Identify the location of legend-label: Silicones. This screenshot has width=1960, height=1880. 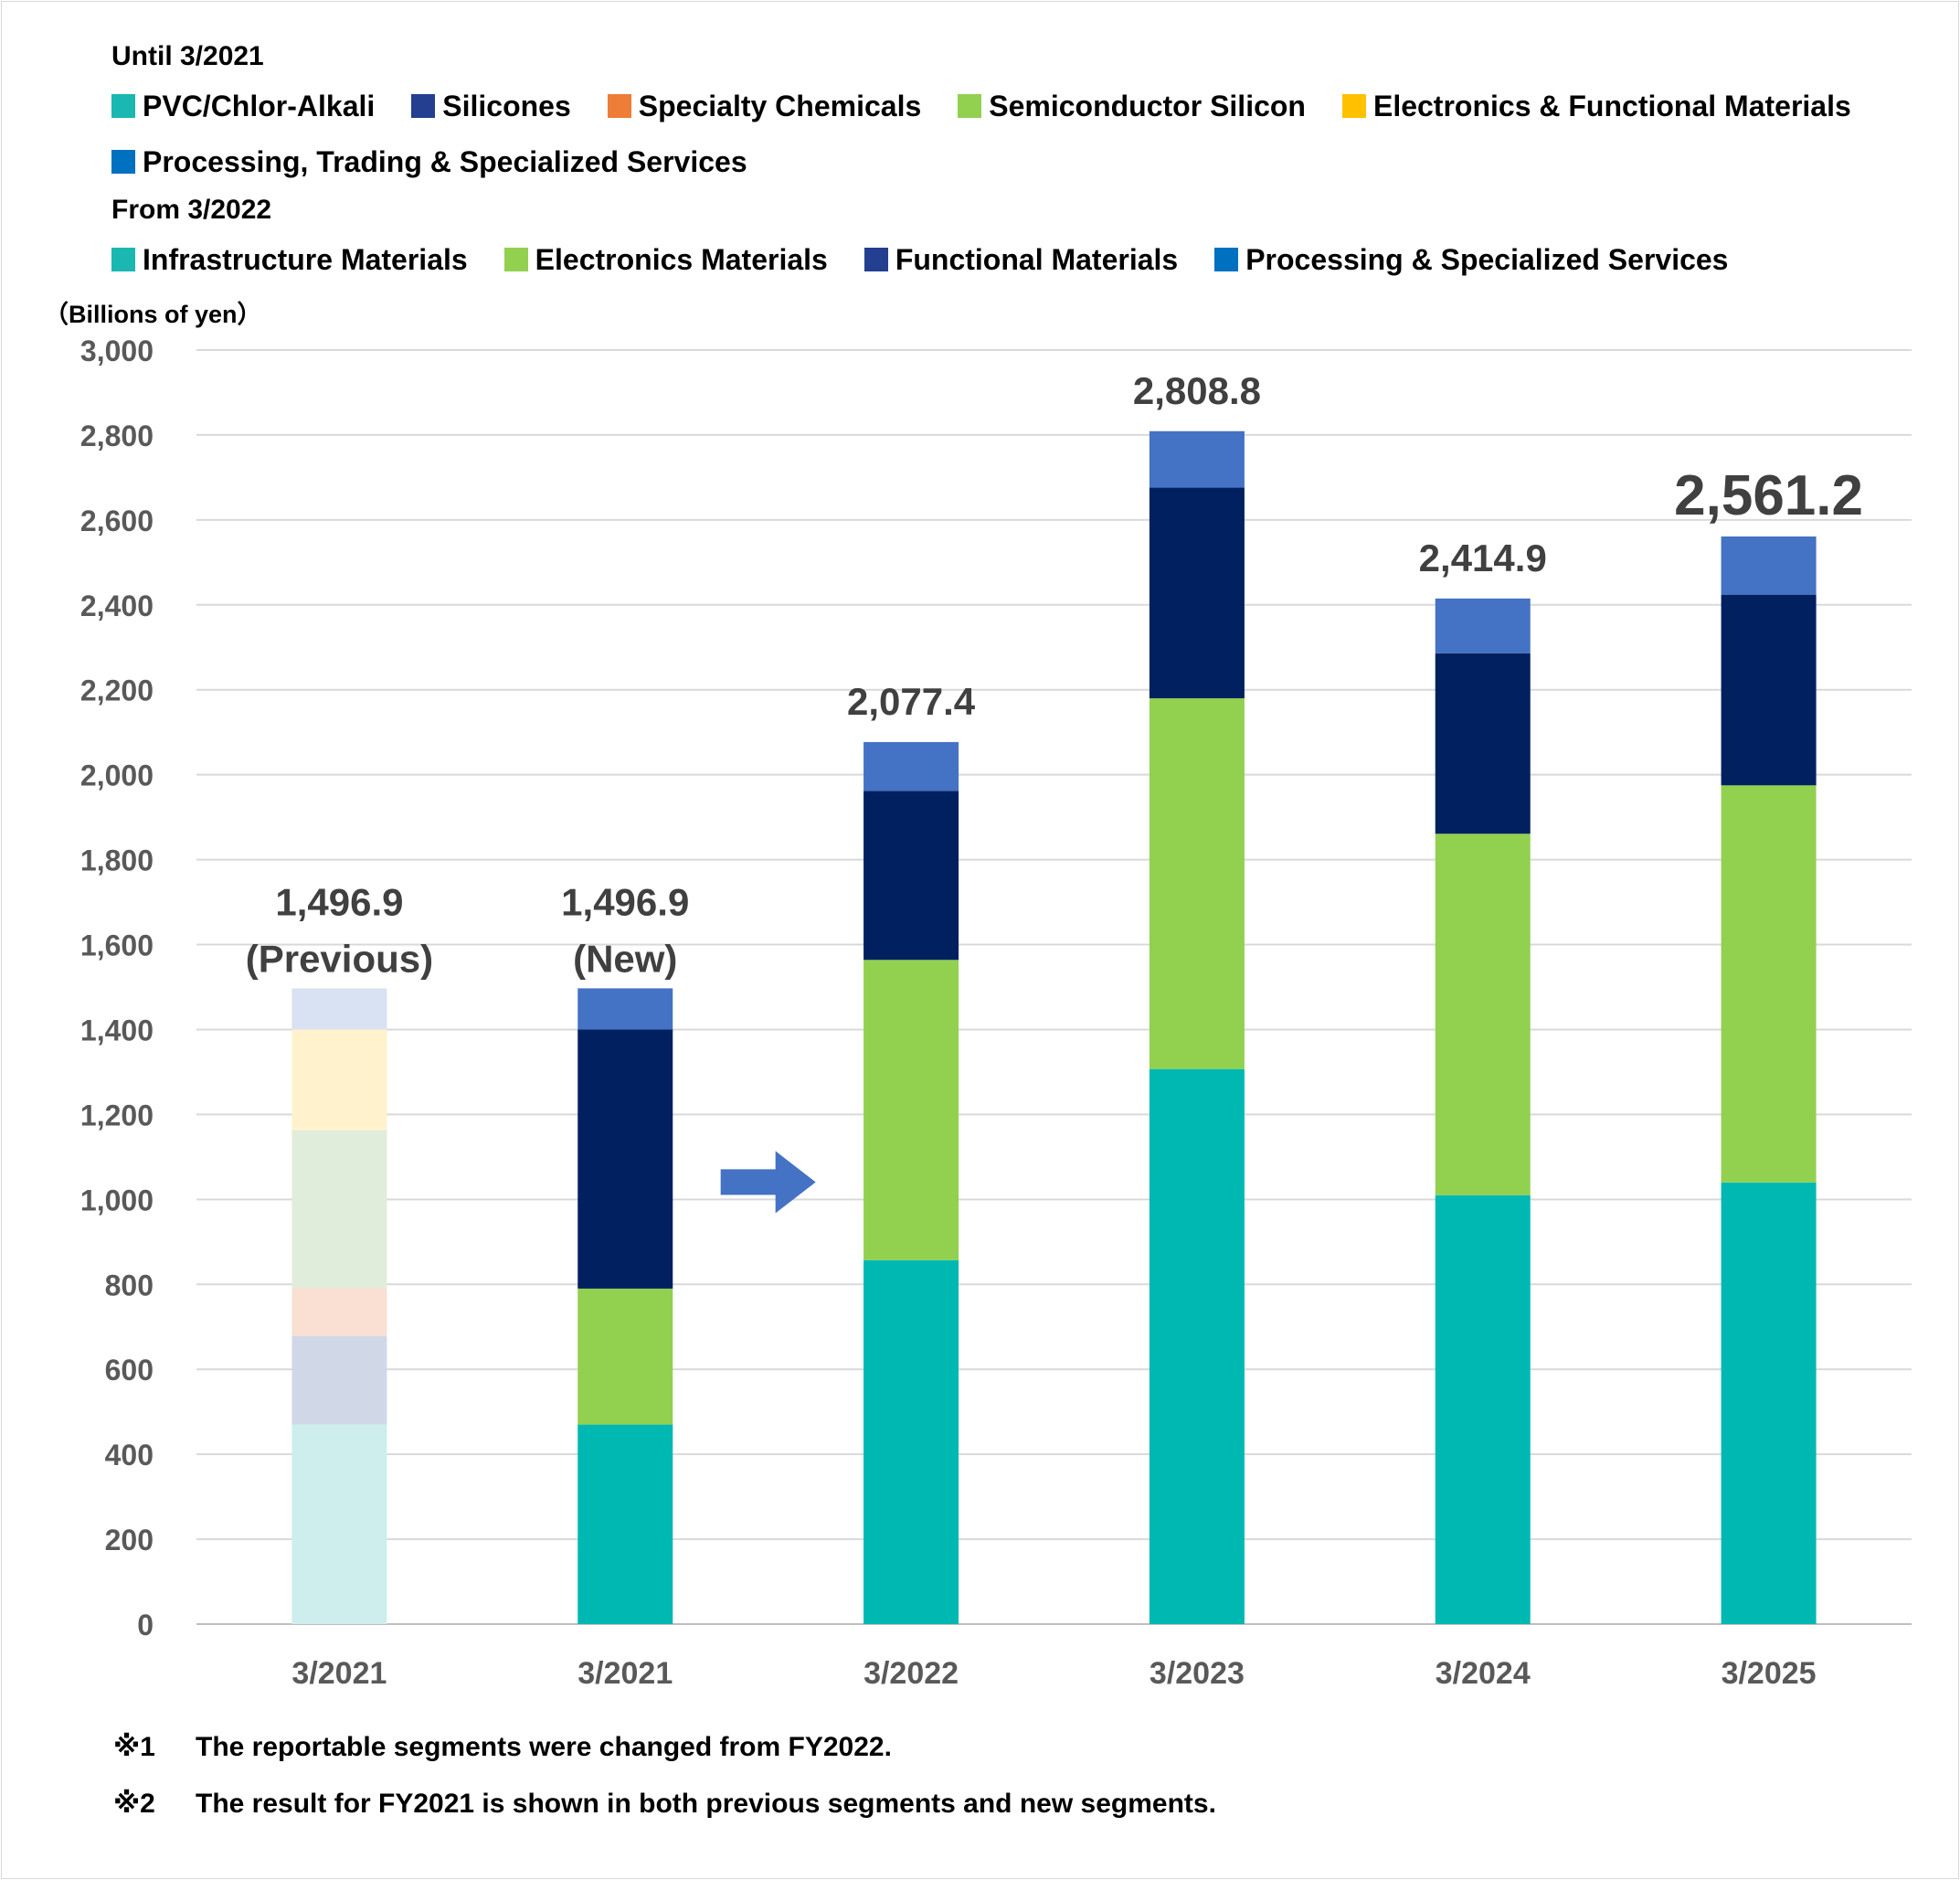
(507, 106).